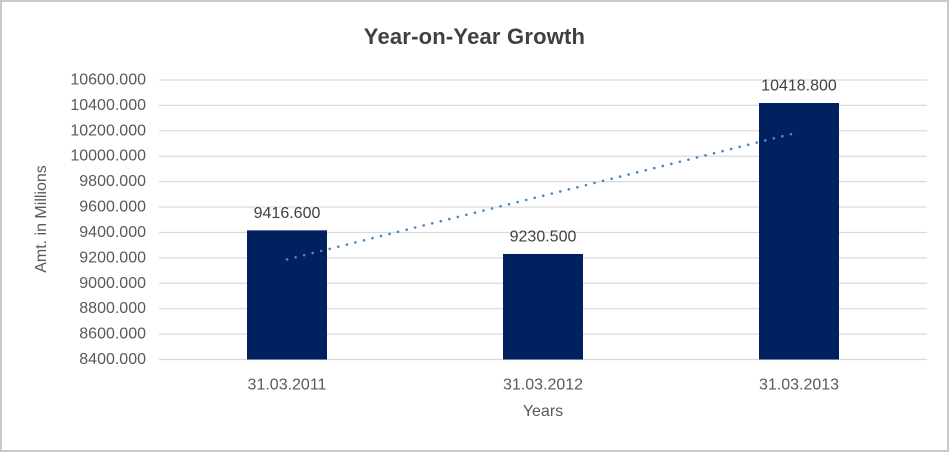 The height and width of the screenshot is (452, 949). I want to click on y-tick-label: 10600.000, so click(108, 80).